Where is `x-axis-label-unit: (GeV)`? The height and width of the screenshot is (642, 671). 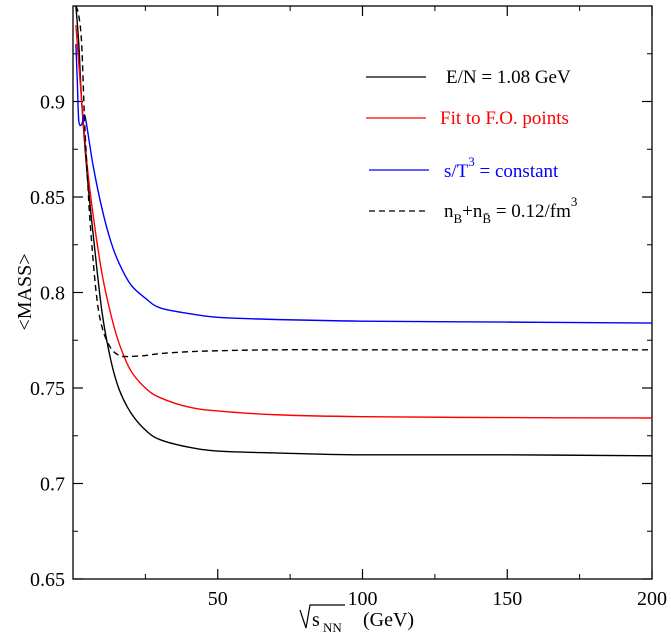
x-axis-label-unit: (GeV) is located at coordinates (388, 620).